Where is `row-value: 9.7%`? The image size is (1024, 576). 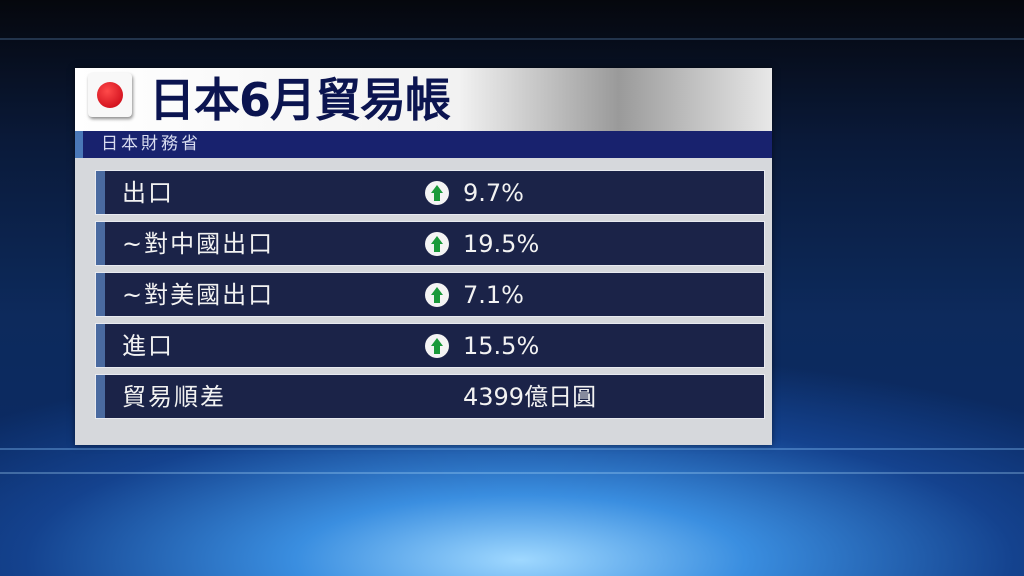
row-value: 9.7% is located at coordinates (493, 193).